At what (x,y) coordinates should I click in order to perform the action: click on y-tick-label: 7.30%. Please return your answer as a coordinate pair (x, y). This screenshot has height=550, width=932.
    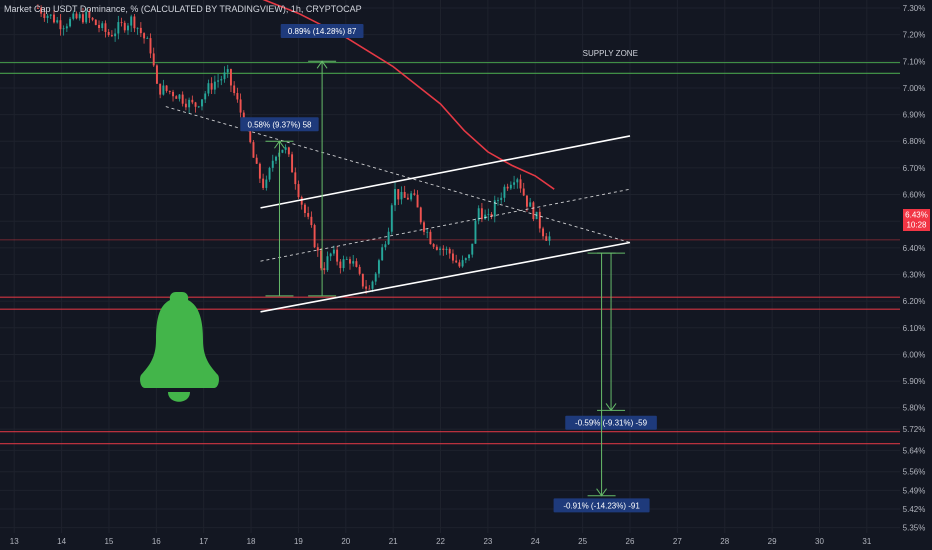
    Looking at the image, I should click on (914, 8).